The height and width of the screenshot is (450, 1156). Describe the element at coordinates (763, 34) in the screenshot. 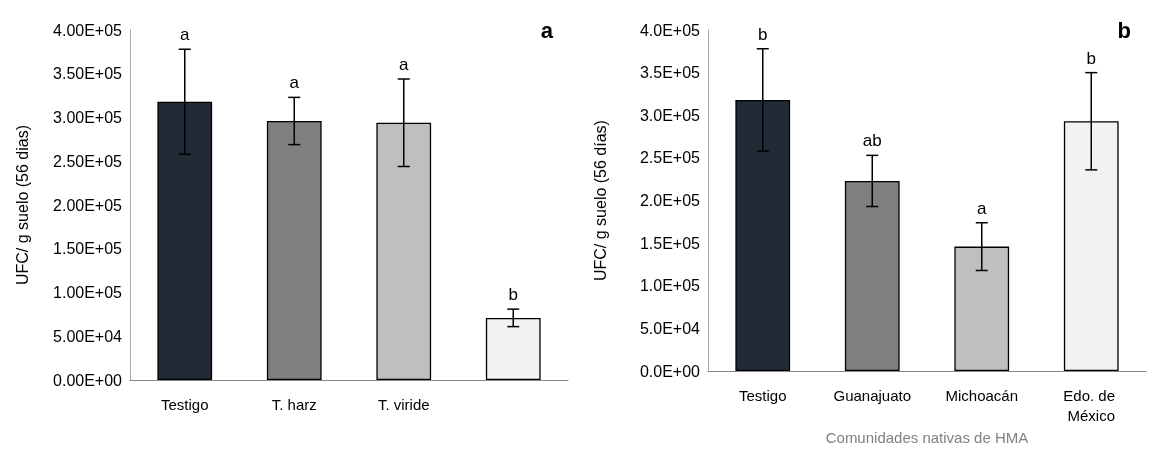

I see `chart-title: b` at that location.